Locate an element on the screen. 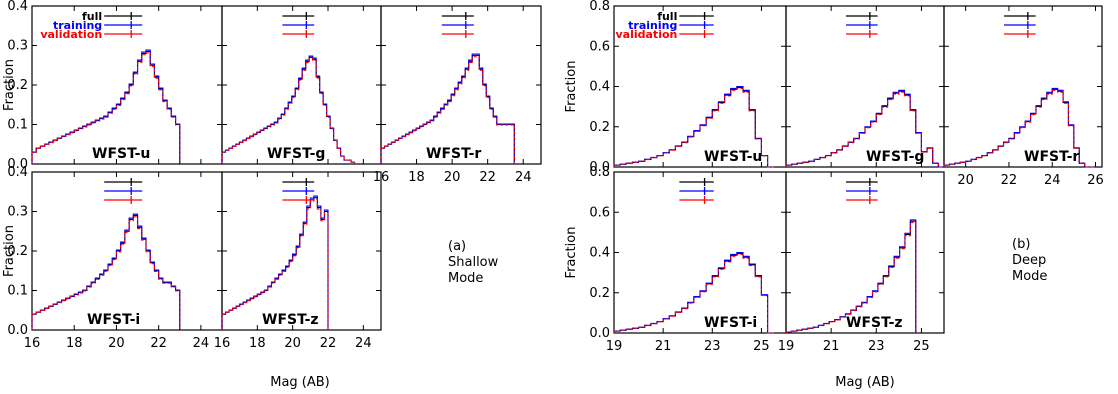  mode-label-line: Shallow is located at coordinates (473, 262).